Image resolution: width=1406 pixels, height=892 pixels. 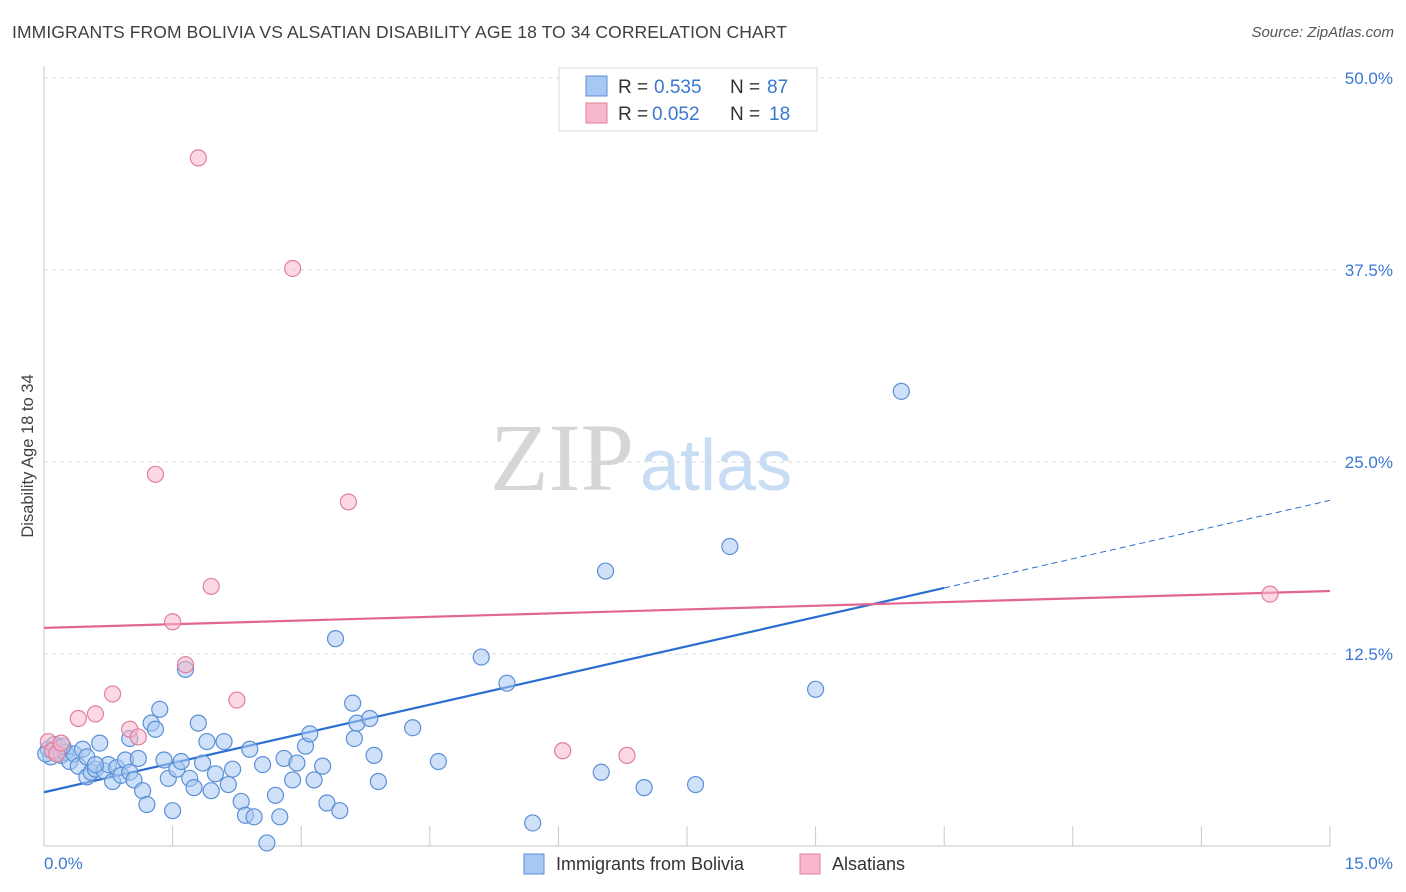 What do you see at coordinates (1369, 462) in the screenshot?
I see `y-tick-label: 25.0%` at bounding box center [1369, 462].